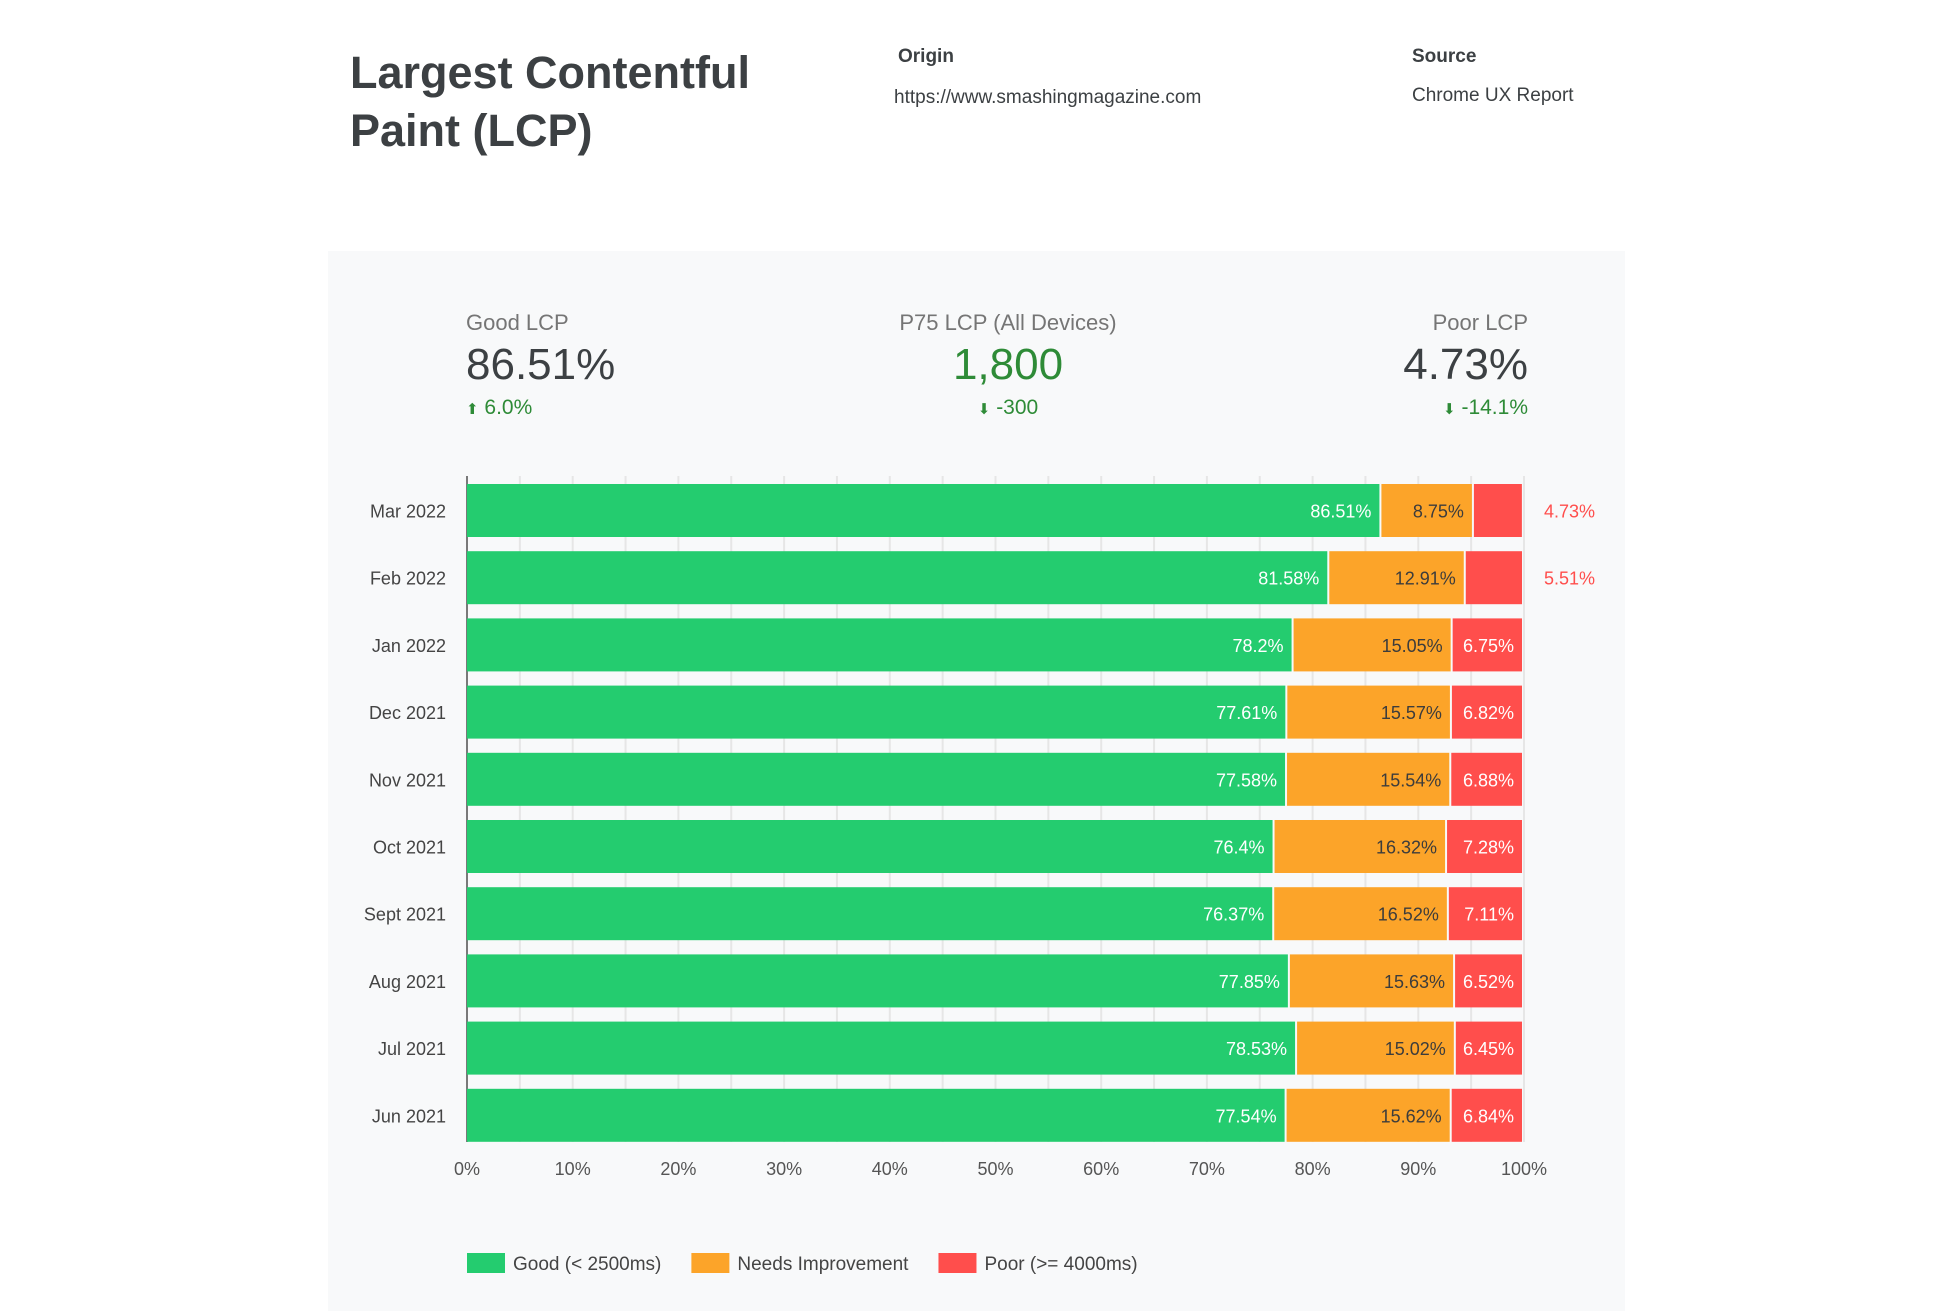 The width and height of the screenshot is (1945, 1311). Describe the element at coordinates (1408, 915) in the screenshot. I see `data-label: 16.52%` at that location.